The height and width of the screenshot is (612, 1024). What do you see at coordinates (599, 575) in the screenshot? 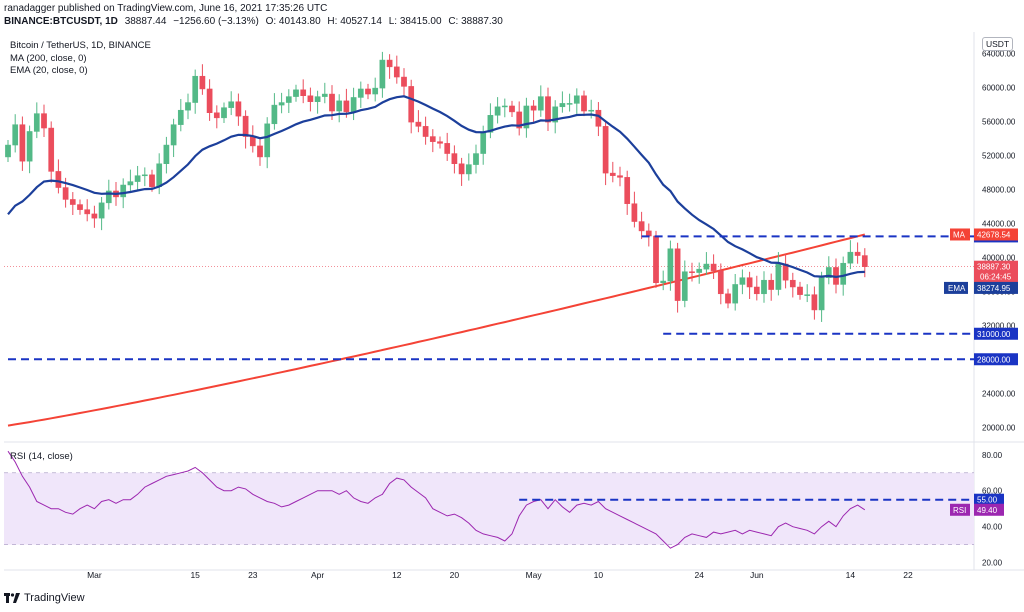
I see `time-tick-label: 10` at bounding box center [599, 575].